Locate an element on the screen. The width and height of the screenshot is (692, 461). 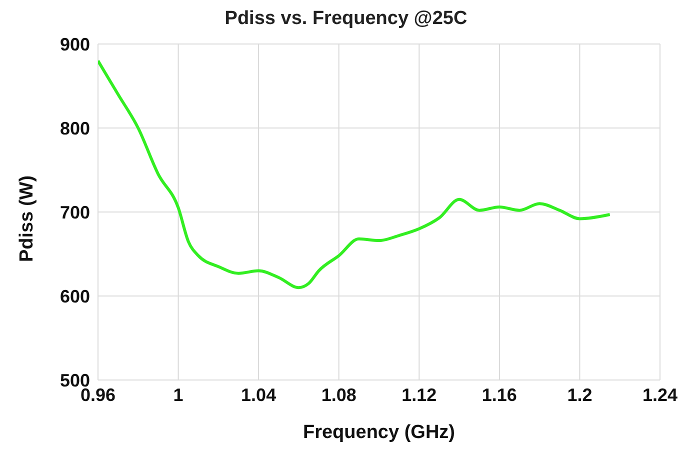
x-tick-label: 1.16 is located at coordinates (499, 394).